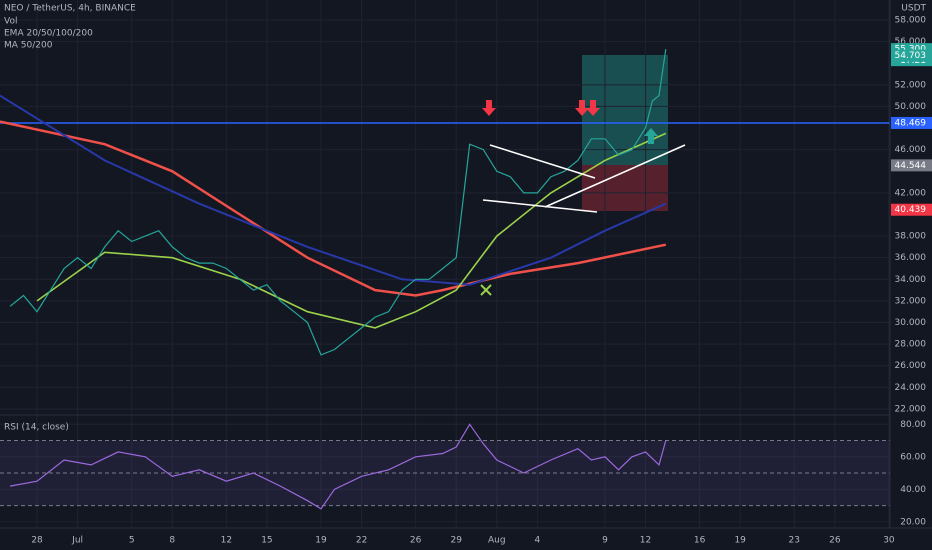  I want to click on currency-label: USDT, so click(913, 9).